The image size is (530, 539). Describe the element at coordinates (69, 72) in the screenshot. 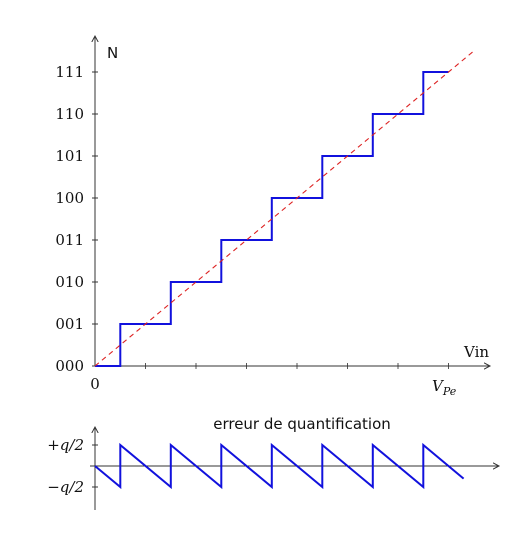

I see `y-tick-label: 111` at that location.